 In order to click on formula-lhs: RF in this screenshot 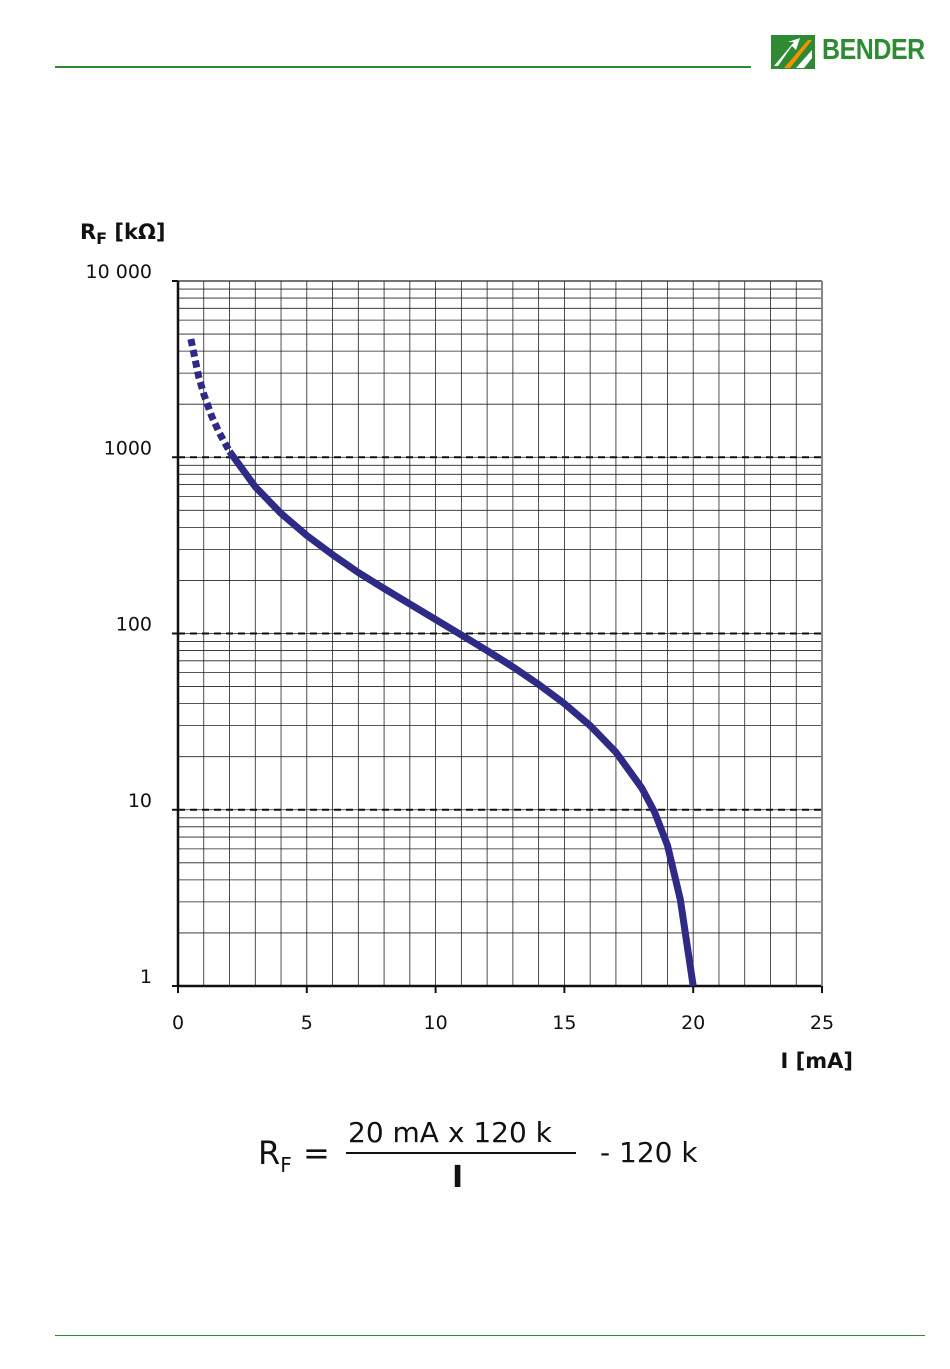, I will do `click(275, 1155)`.